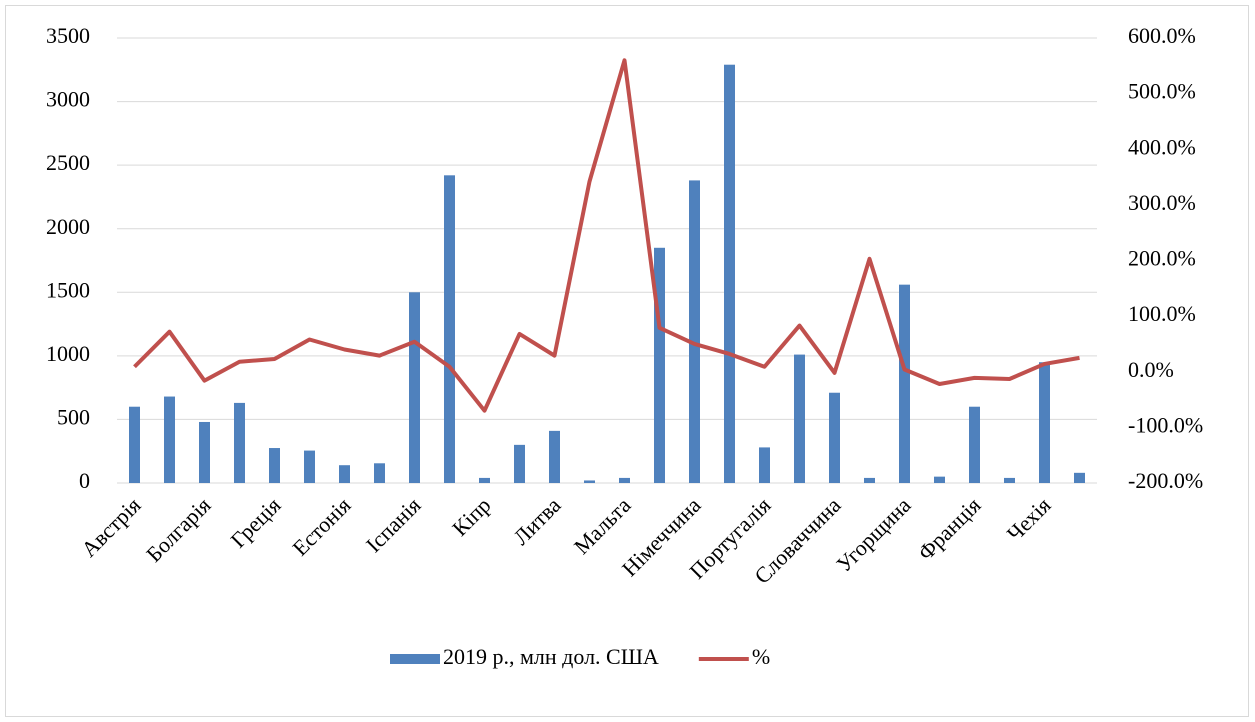 This screenshot has height=722, width=1255. I want to click on legend-swatch, so click(415, 659).